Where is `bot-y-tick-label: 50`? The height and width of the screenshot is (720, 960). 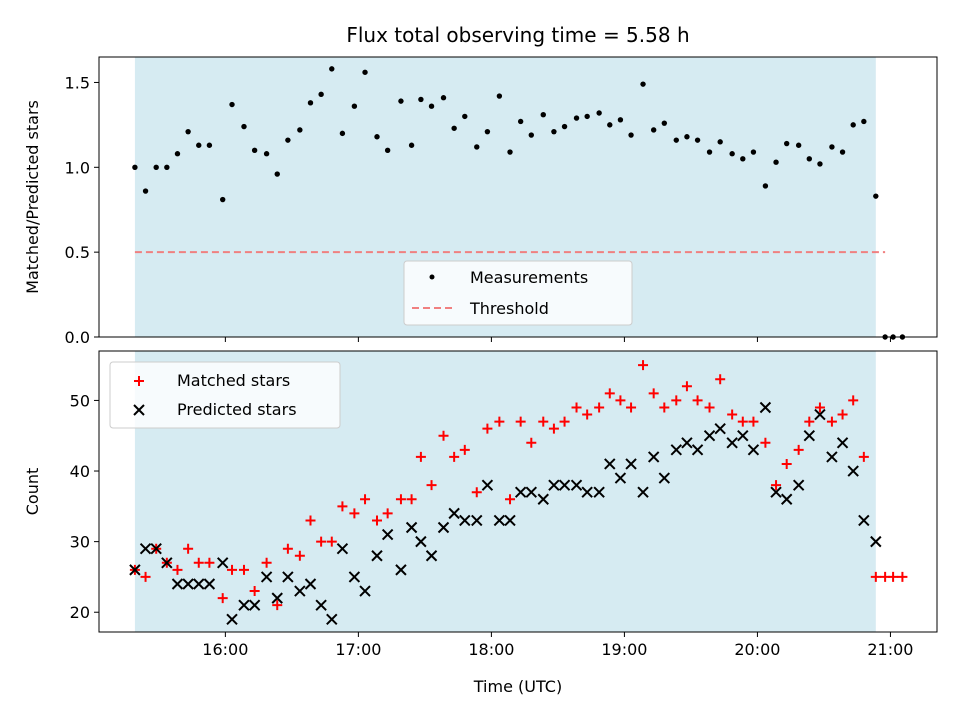 bot-y-tick-label: 50 is located at coordinates (80, 400).